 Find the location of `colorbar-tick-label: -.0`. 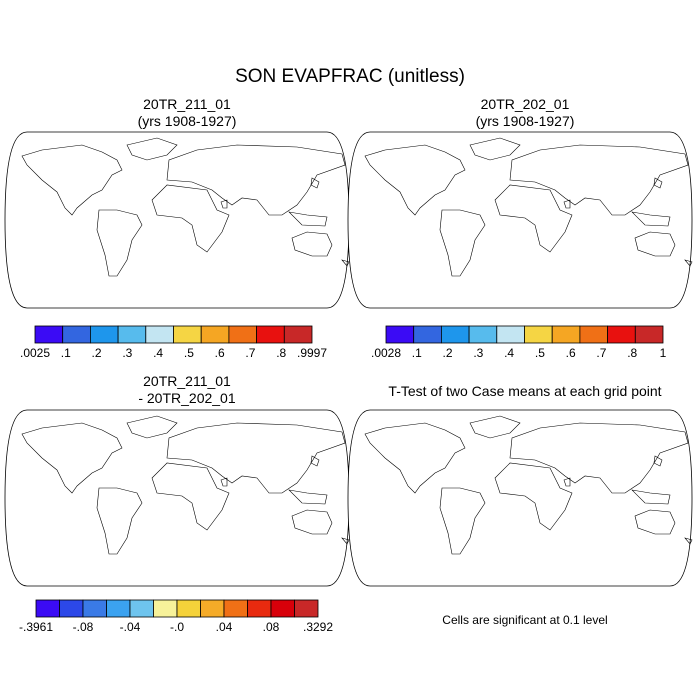

colorbar-tick-label: -.0 is located at coordinates (177, 627).